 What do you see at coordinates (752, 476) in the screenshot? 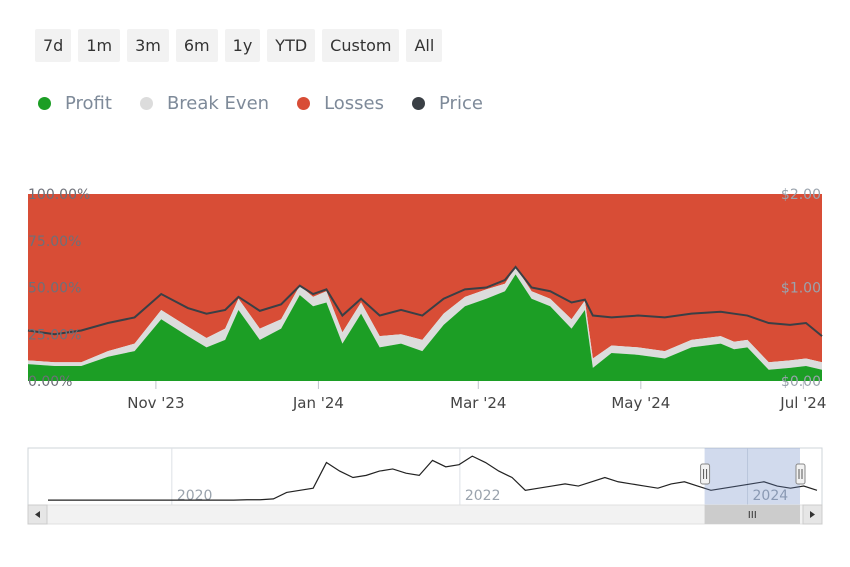
I see `navigator-selection` at bounding box center [752, 476].